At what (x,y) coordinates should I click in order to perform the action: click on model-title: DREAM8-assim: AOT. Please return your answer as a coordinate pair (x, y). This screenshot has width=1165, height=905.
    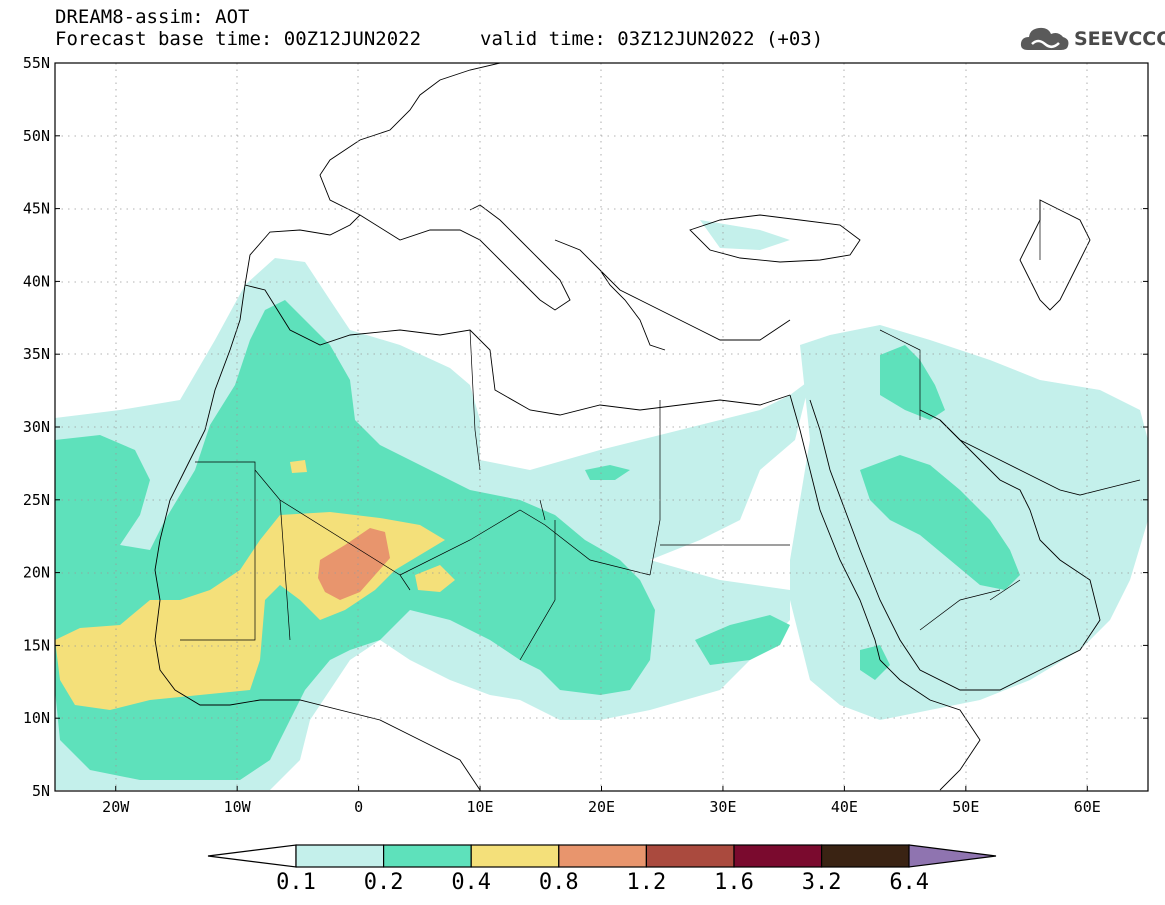
    Looking at the image, I should click on (152, 17).